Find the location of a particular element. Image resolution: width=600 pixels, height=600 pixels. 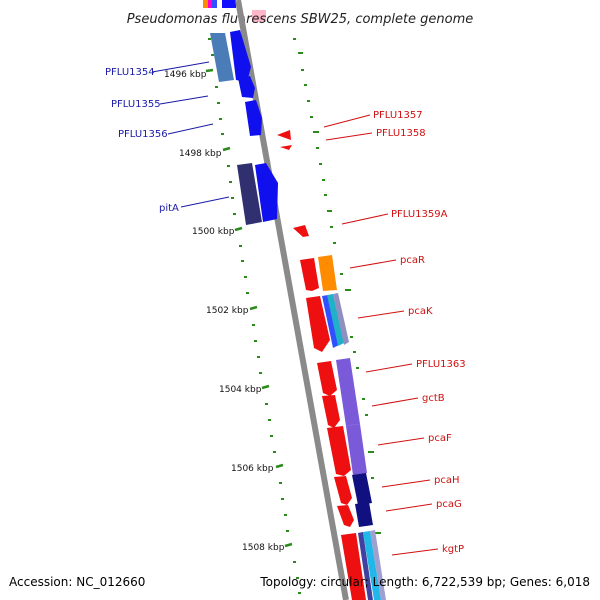

gene-kgtp-b3 is located at coordinates (378, 565).